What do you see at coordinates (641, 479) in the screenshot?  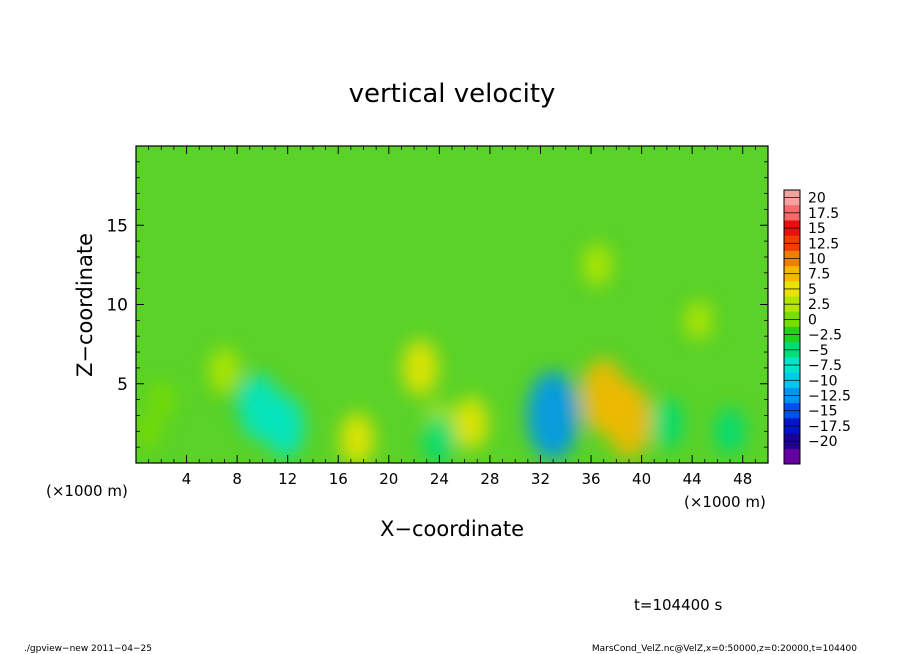 I see `x-tick-label: 40` at bounding box center [641, 479].